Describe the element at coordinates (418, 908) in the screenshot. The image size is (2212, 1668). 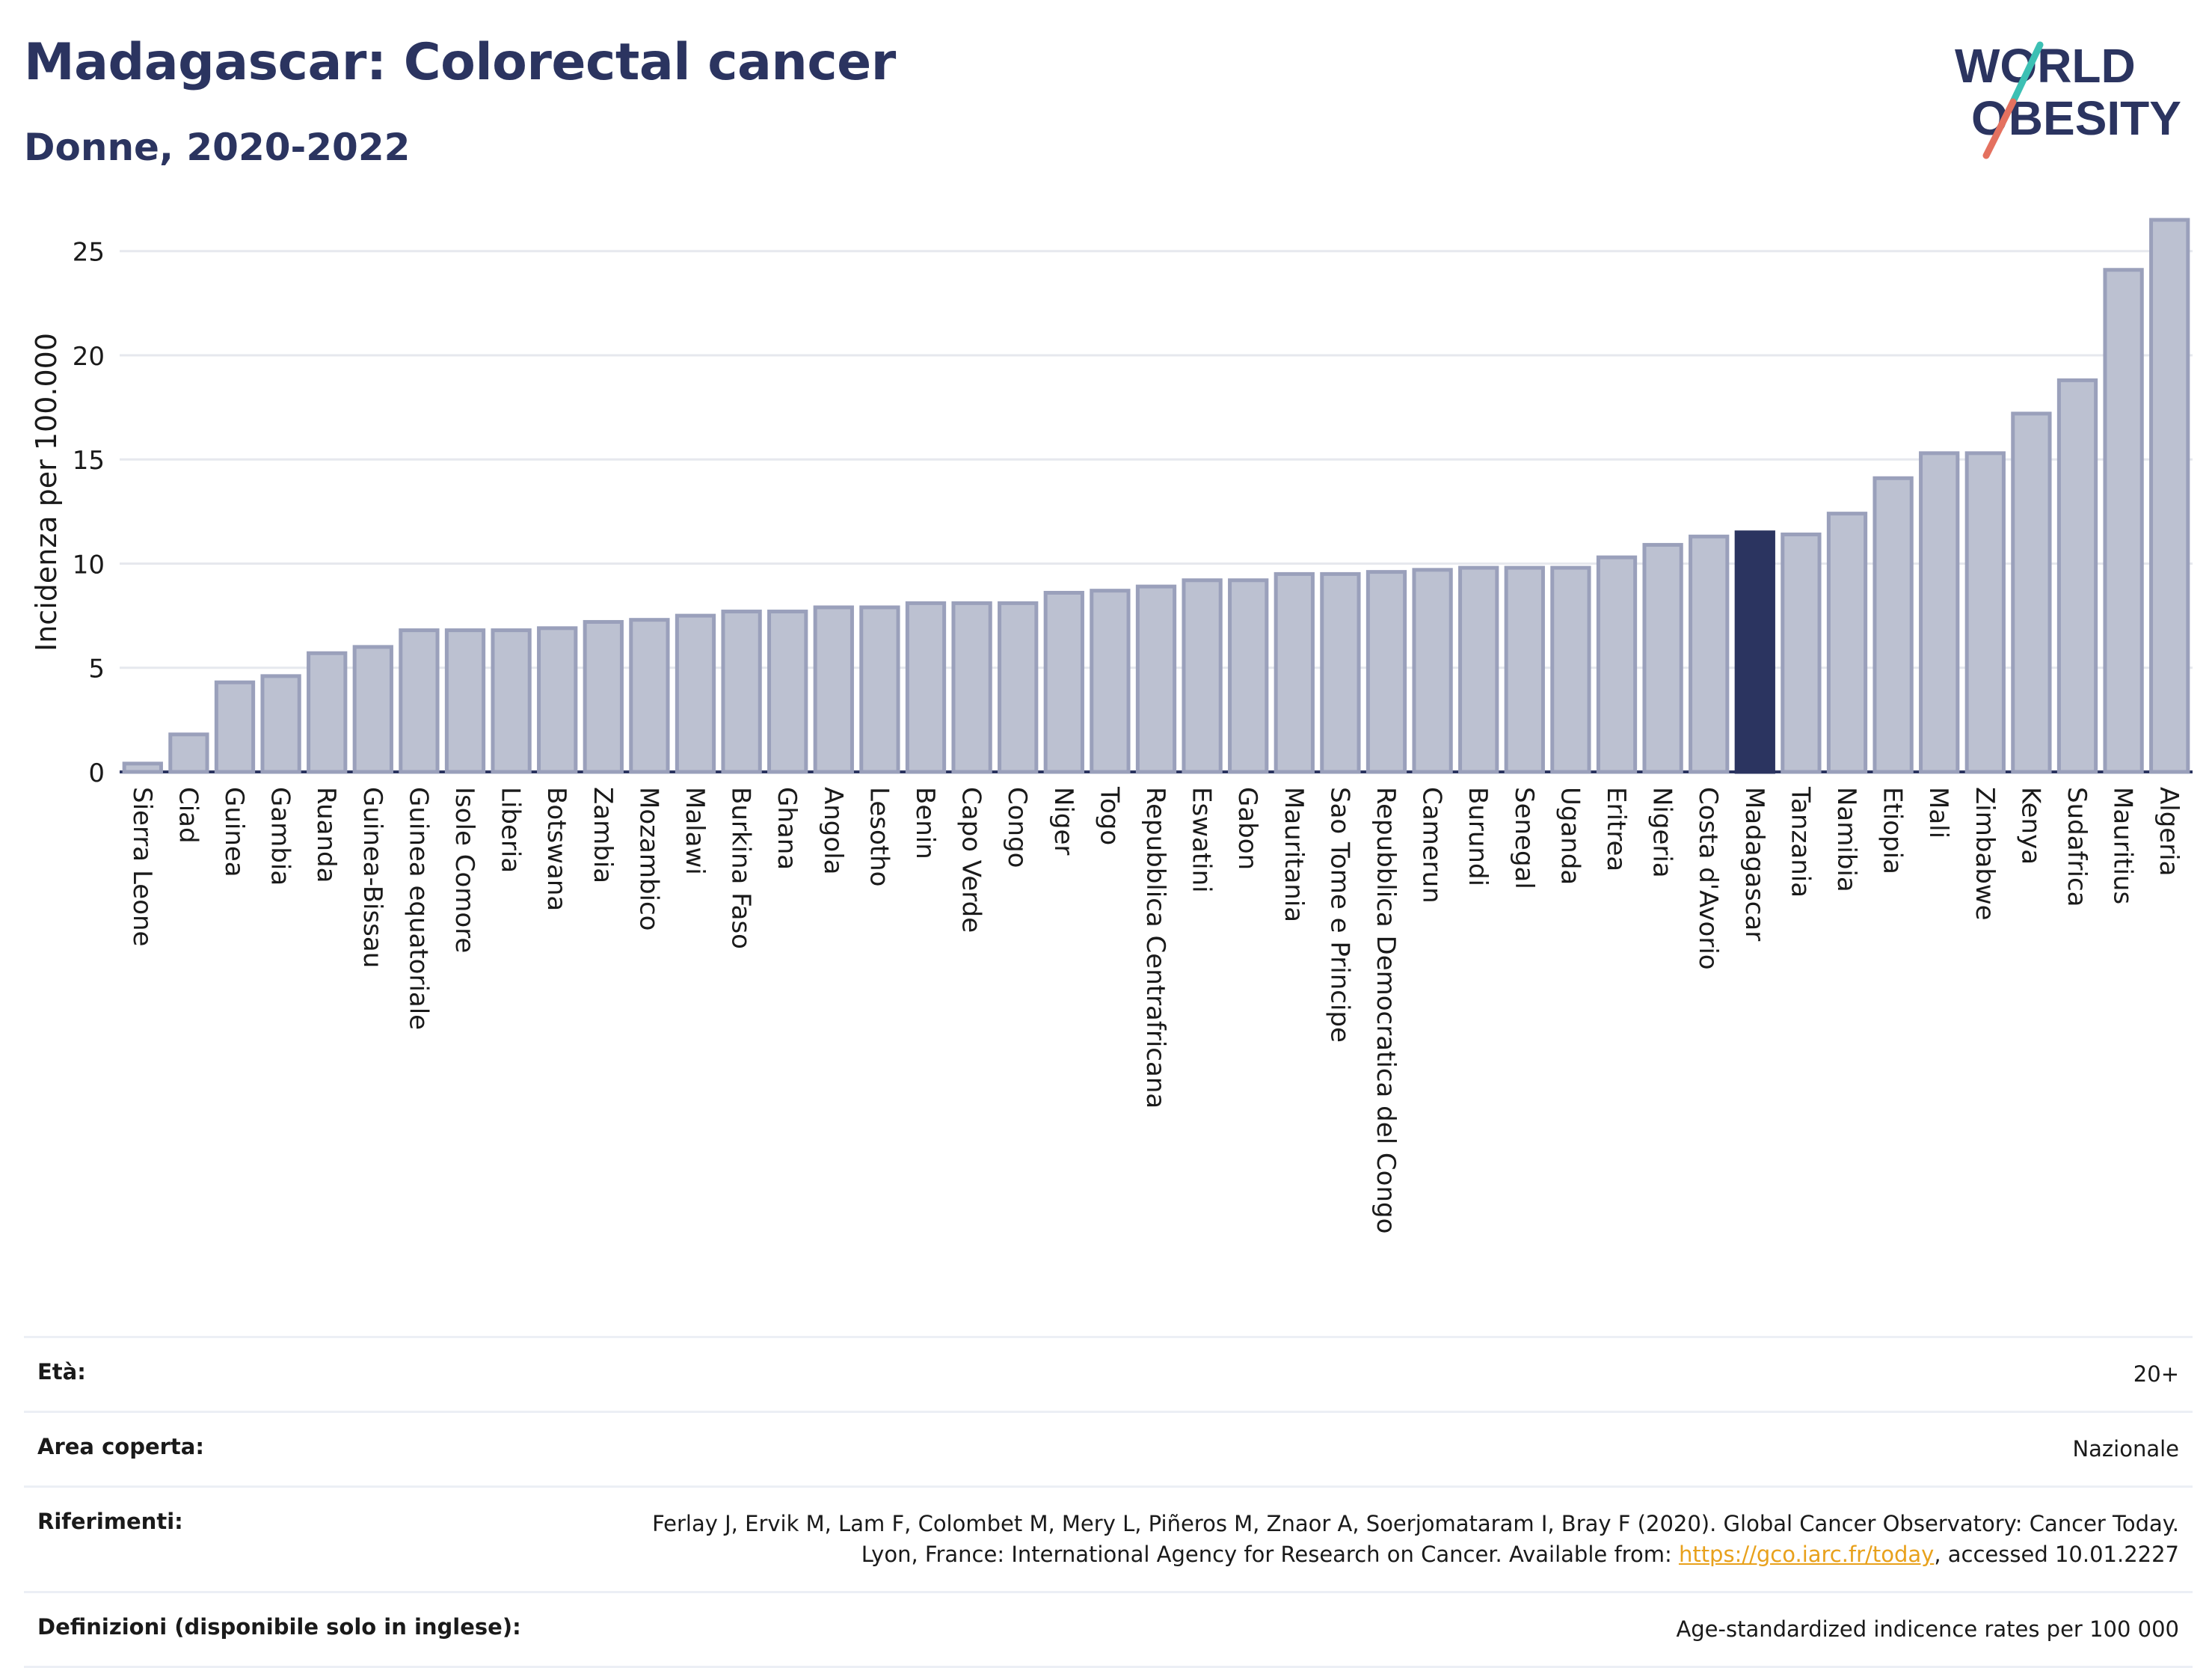
I see `x-tick-label: Guinea equatoriale` at that location.